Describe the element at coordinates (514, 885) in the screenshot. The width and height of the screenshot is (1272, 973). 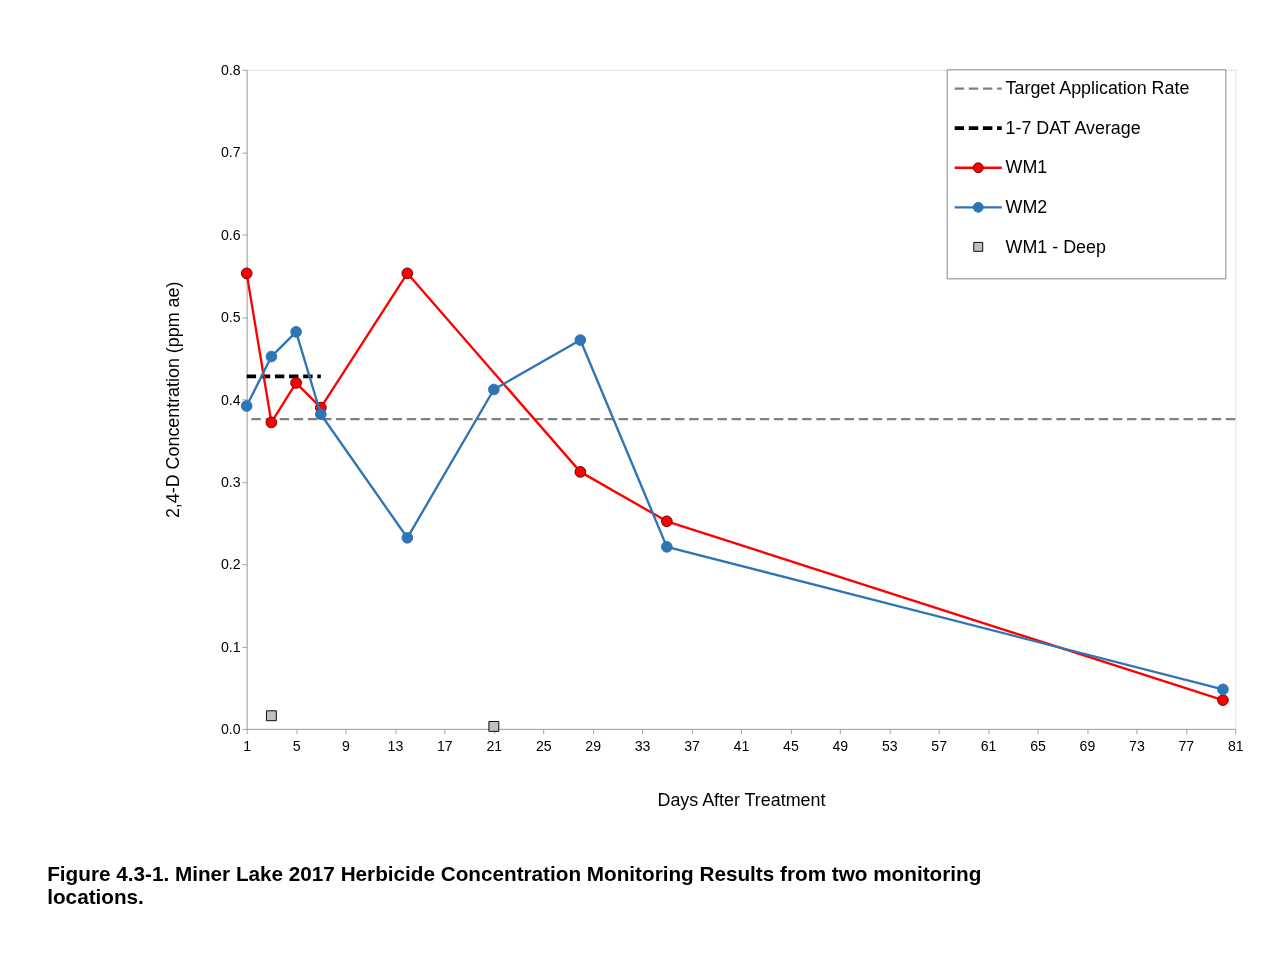
I see `text: Figure 4.3-1. Miner Lake 2017 Herbicide Concentration Monitoring Results from two monitoring locations.` at that location.